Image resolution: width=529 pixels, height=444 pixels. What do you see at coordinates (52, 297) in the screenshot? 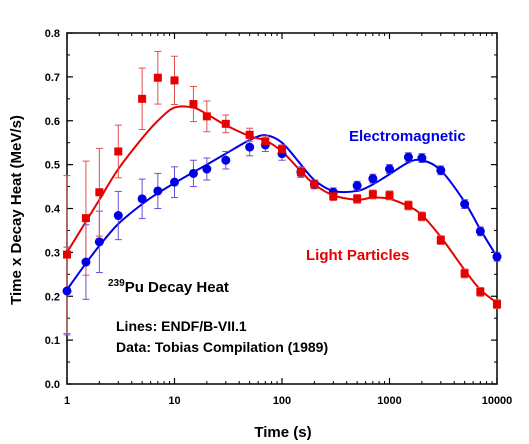
I see `y-tick-label: 0.2` at bounding box center [52, 297].